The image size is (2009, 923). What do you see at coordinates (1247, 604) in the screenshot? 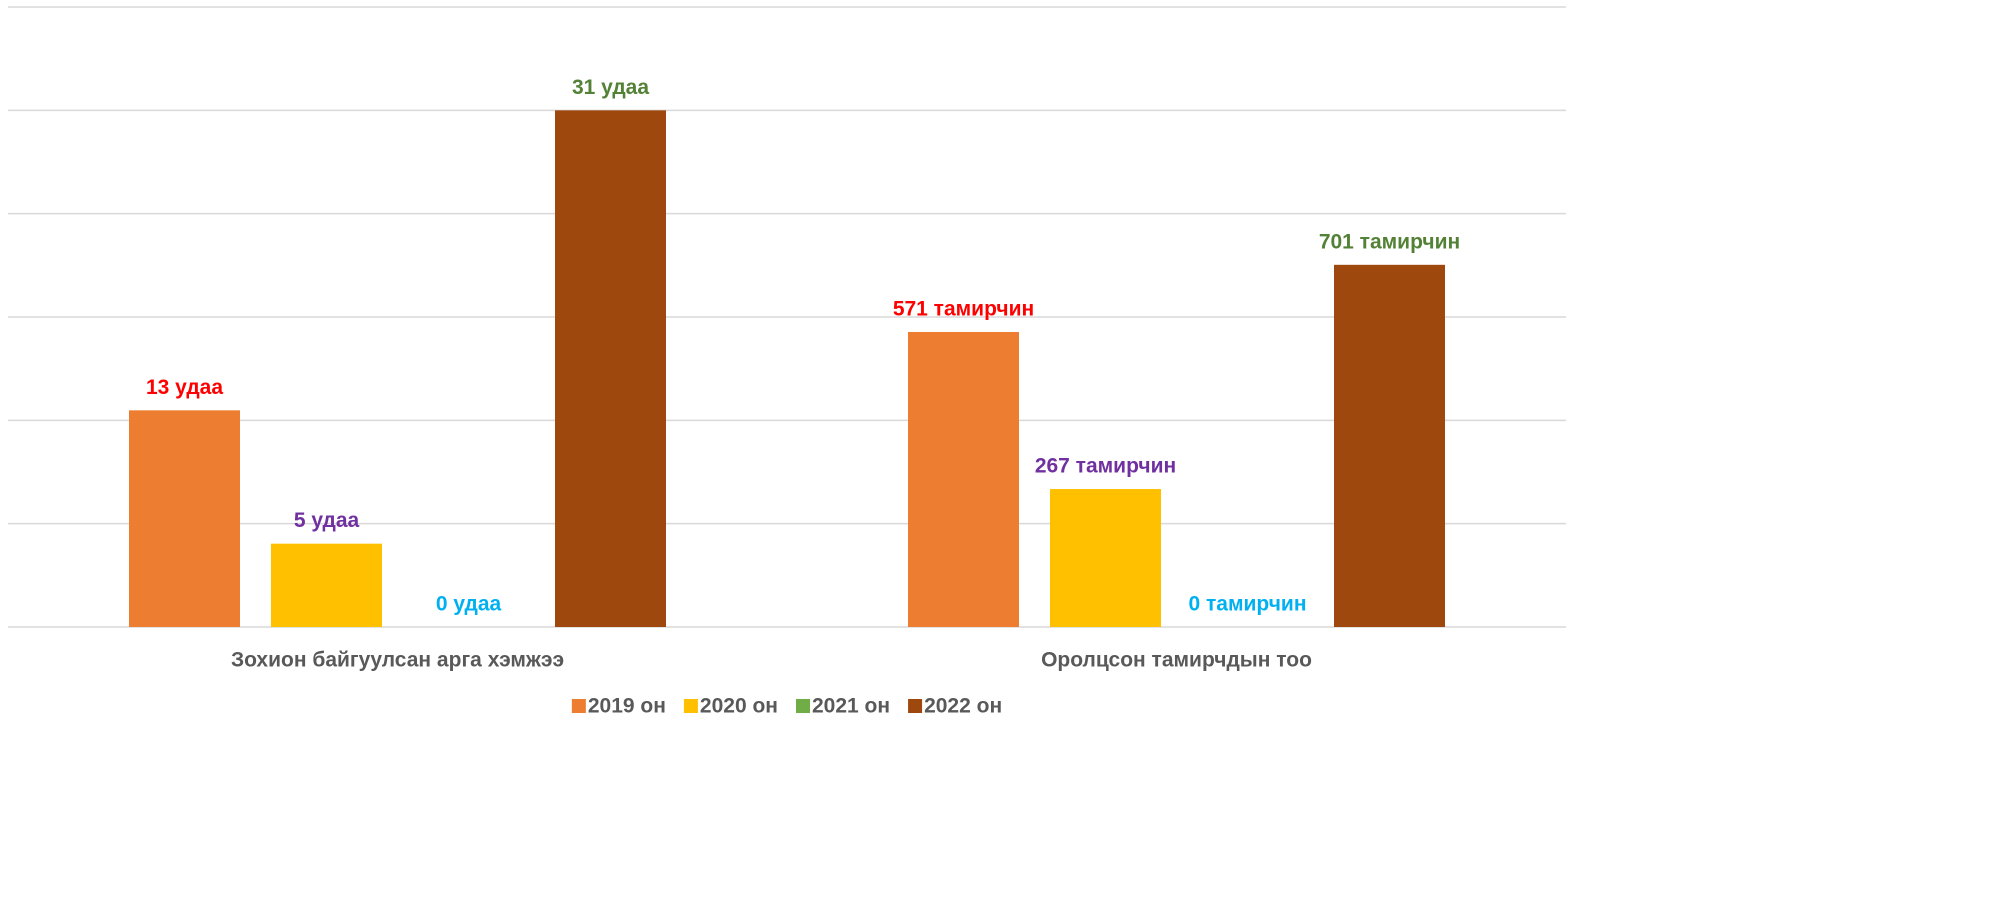
I see `data-label: 0 тамирчин` at bounding box center [1247, 604].